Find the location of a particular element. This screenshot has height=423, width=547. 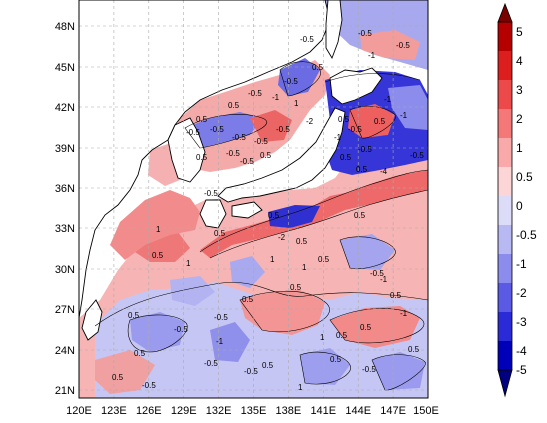

east-china-sea-warm is located at coordinates (155, 225).